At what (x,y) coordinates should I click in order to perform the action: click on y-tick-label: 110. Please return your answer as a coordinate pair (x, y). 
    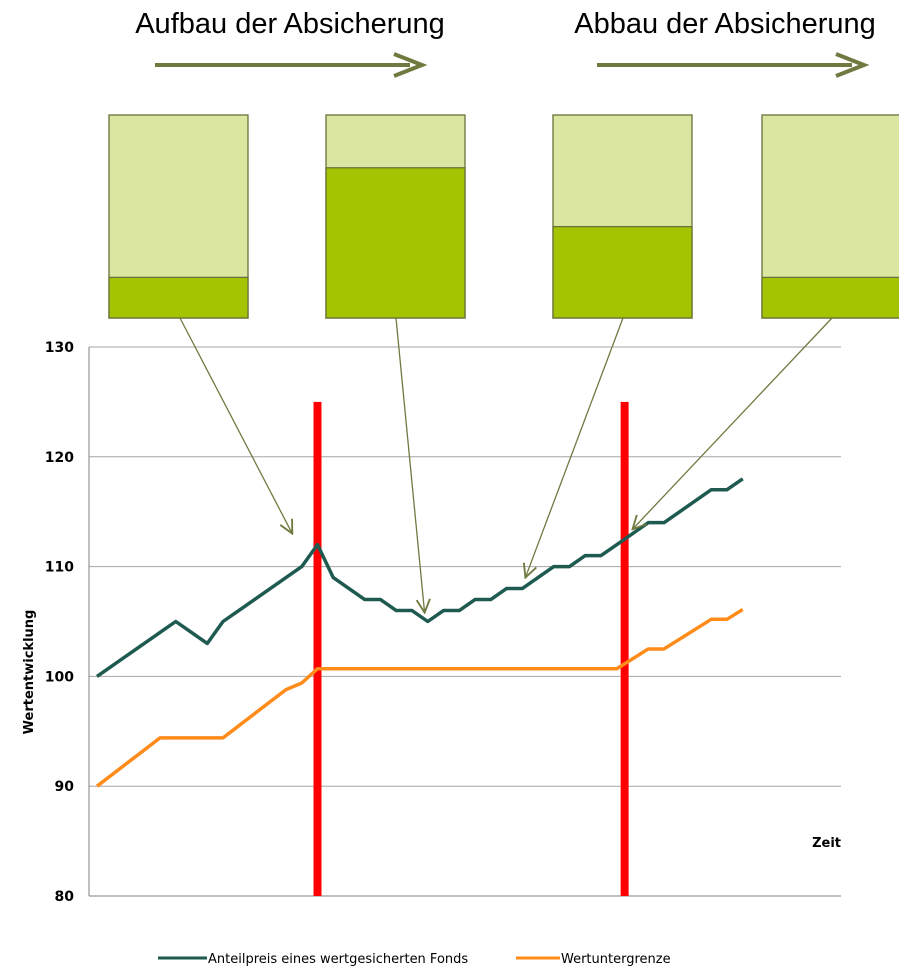
    Looking at the image, I should click on (59, 568).